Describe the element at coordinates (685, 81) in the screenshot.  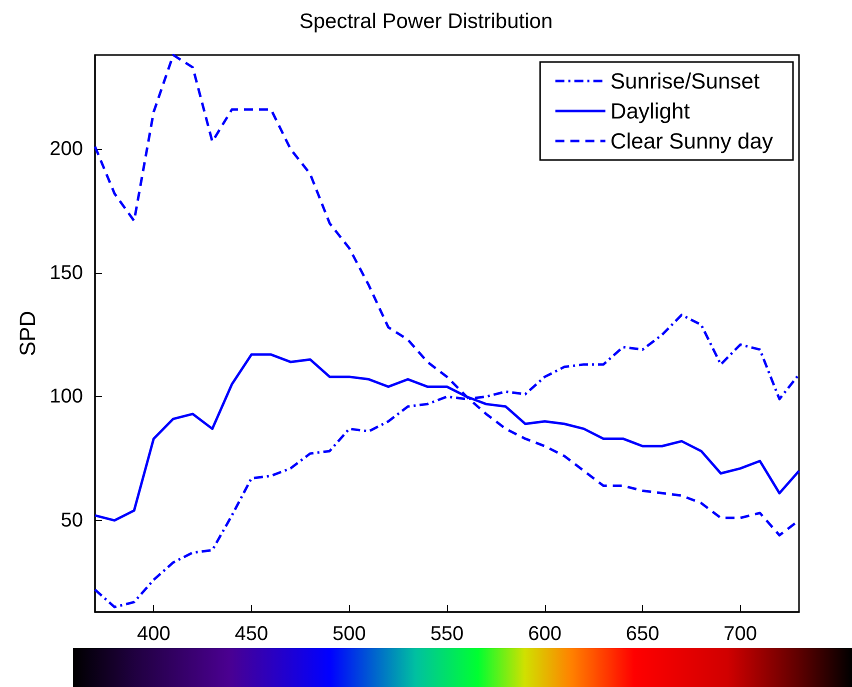
I see `legend-label: Sunrise/Sunset` at that location.